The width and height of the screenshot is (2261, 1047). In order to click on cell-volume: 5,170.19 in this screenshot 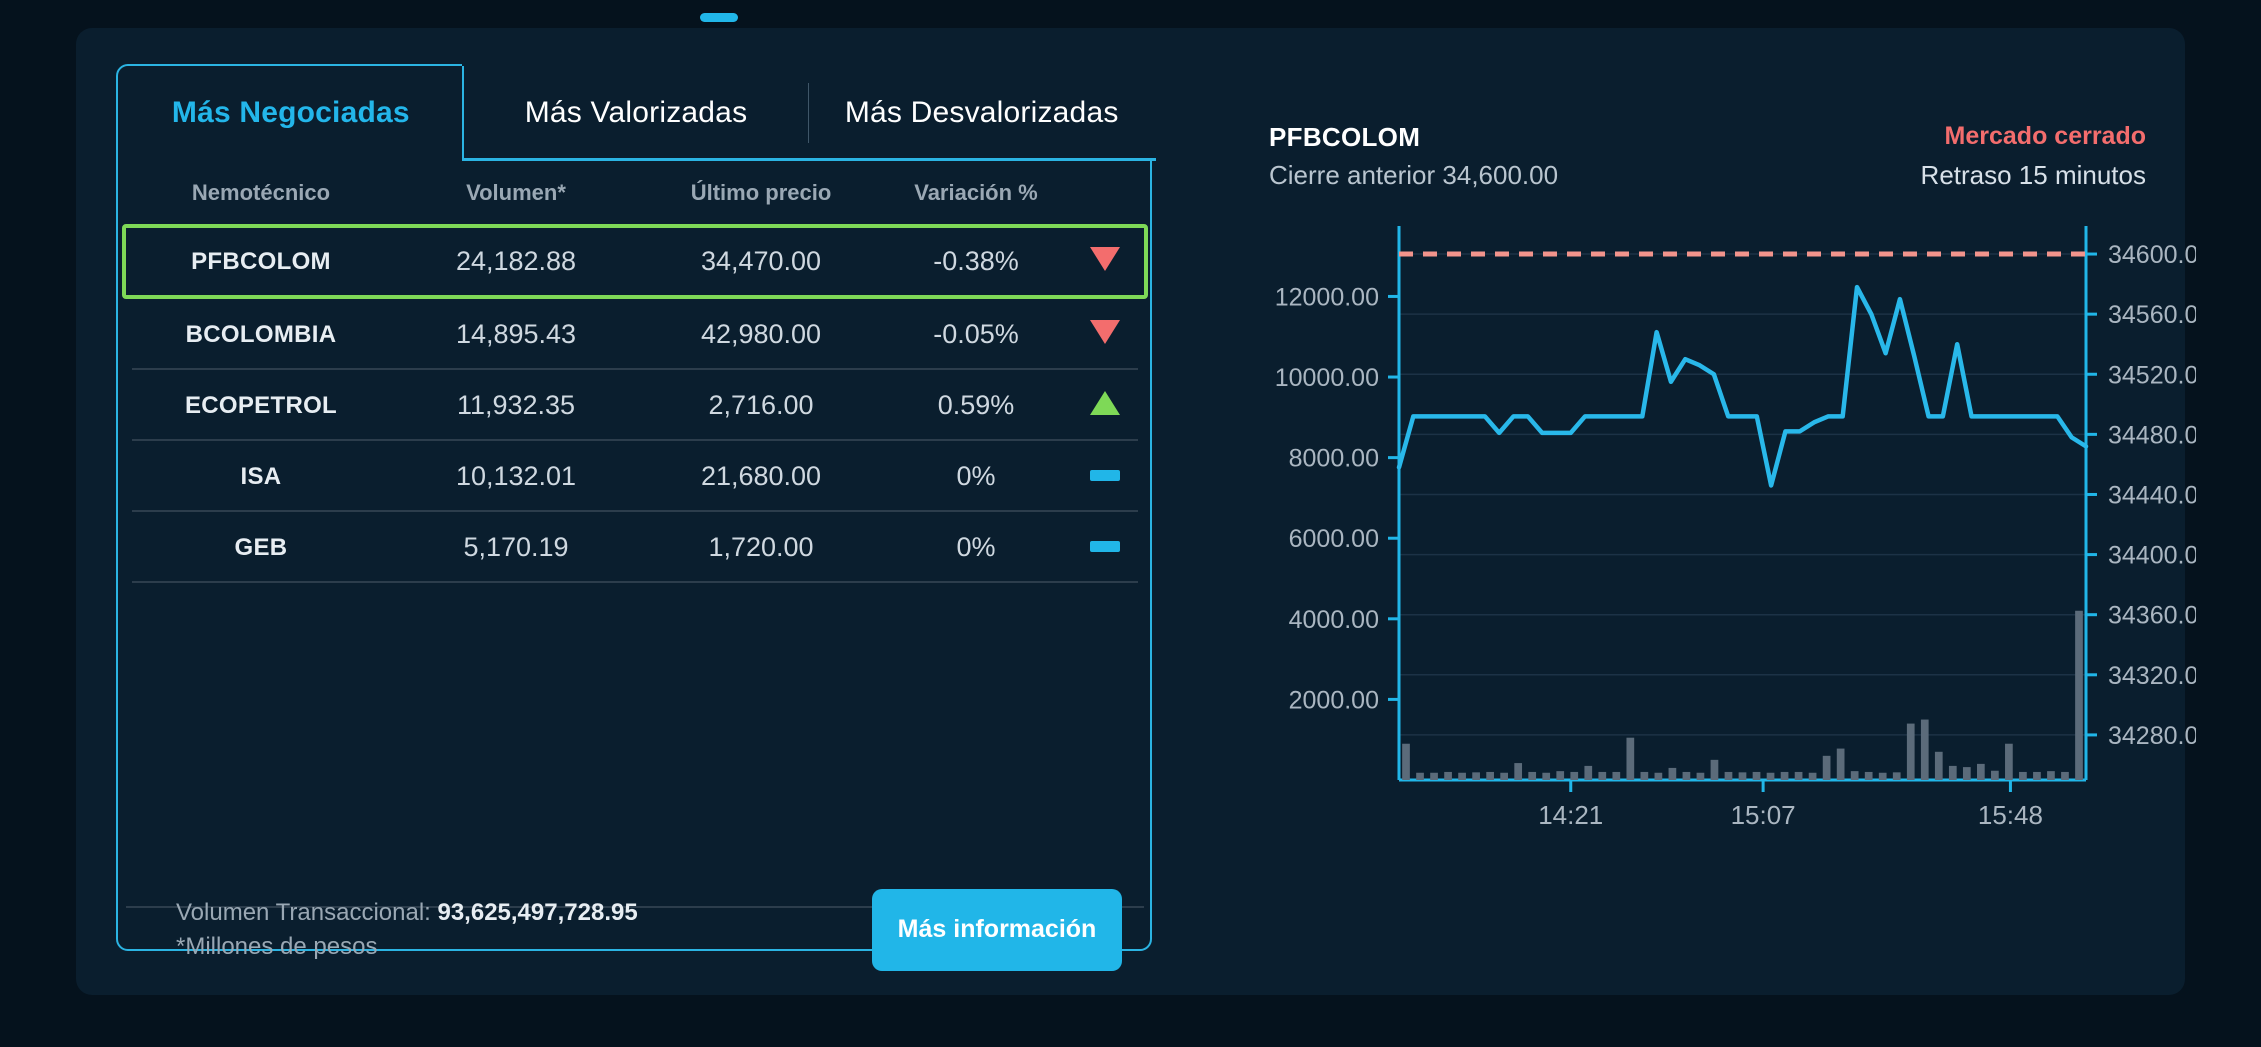, I will do `click(516, 547)`.